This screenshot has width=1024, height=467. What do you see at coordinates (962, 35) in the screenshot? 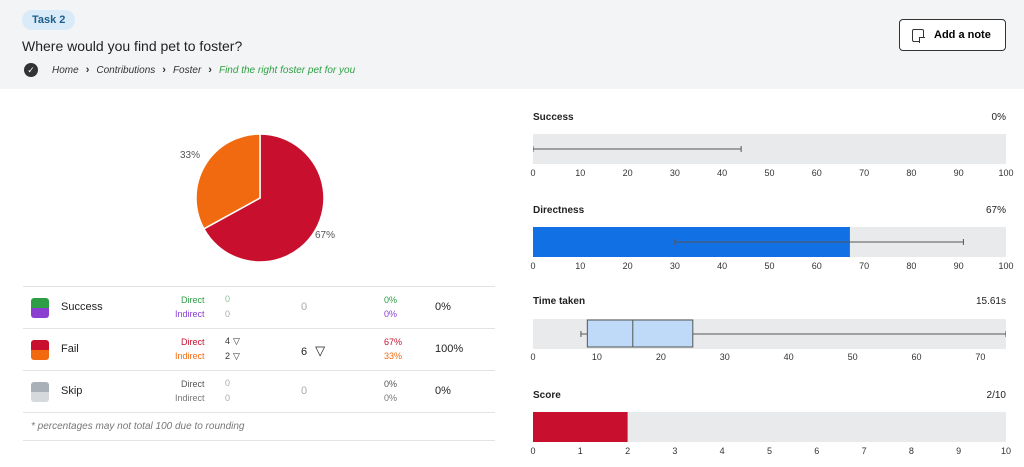
I see `add-note-label: Add a note` at bounding box center [962, 35].